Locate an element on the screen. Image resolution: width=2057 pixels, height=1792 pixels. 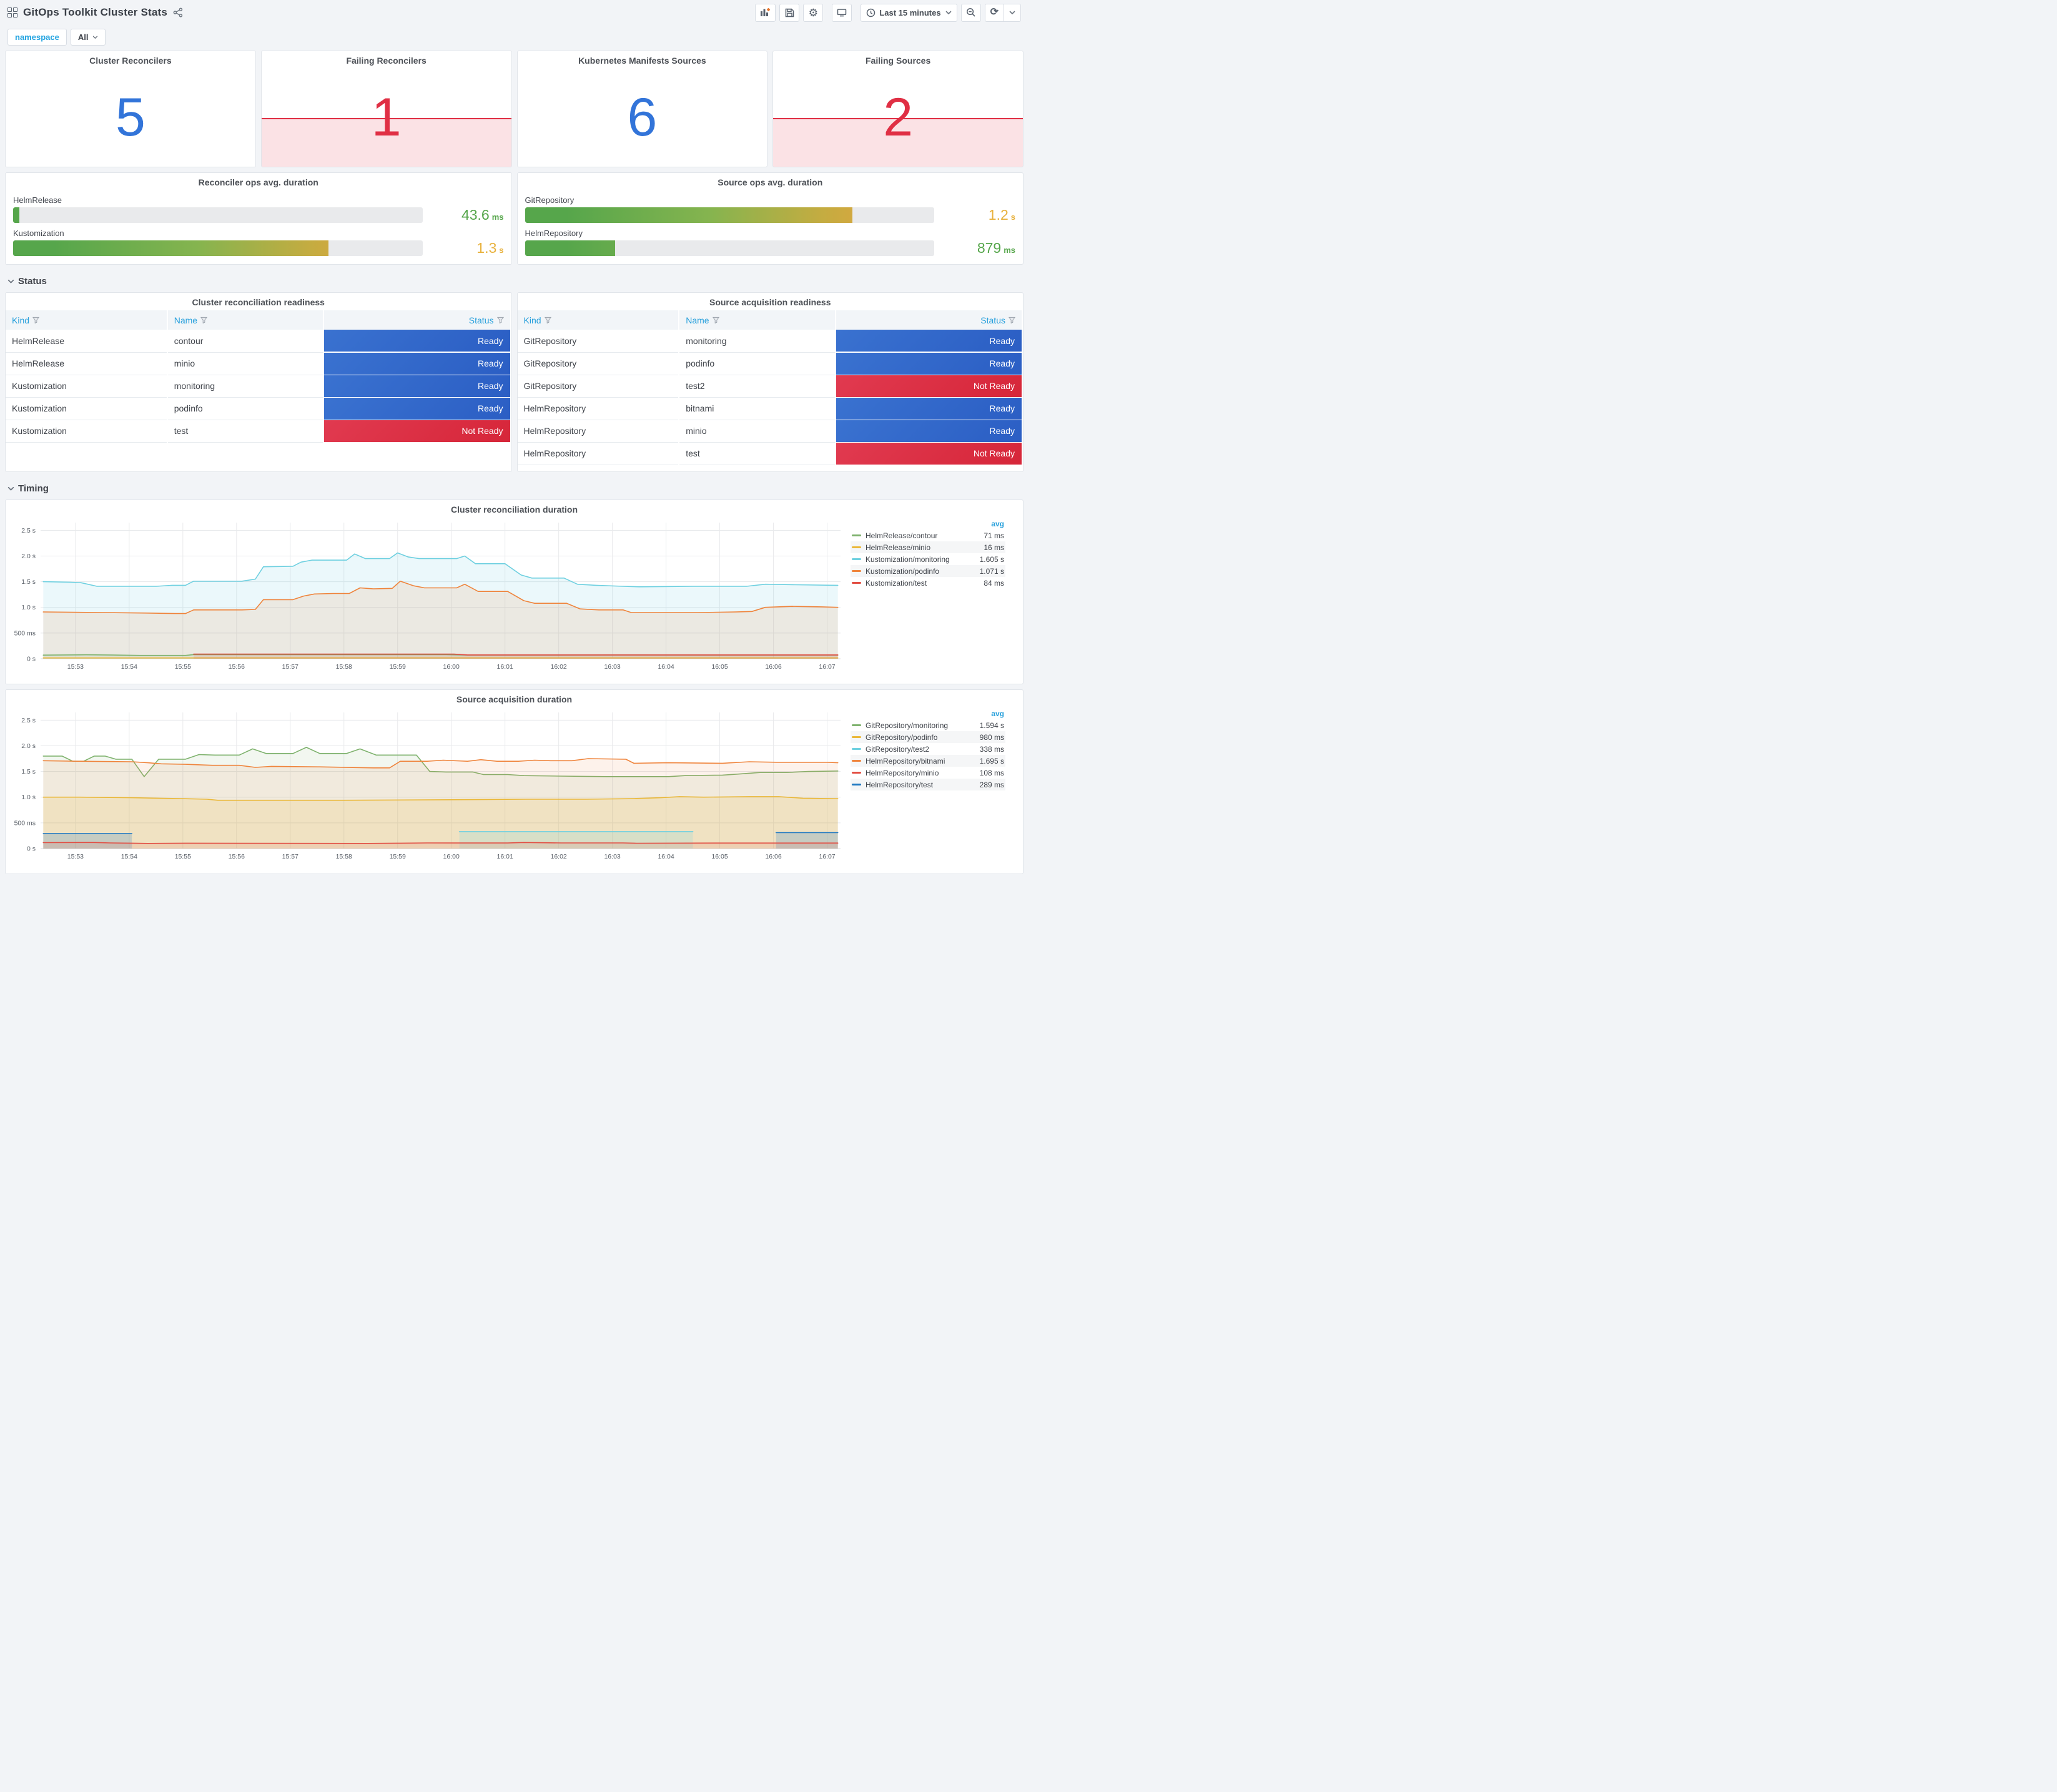
legend-series-name: HelmRelease/contour is located at coordinates (902, 535).